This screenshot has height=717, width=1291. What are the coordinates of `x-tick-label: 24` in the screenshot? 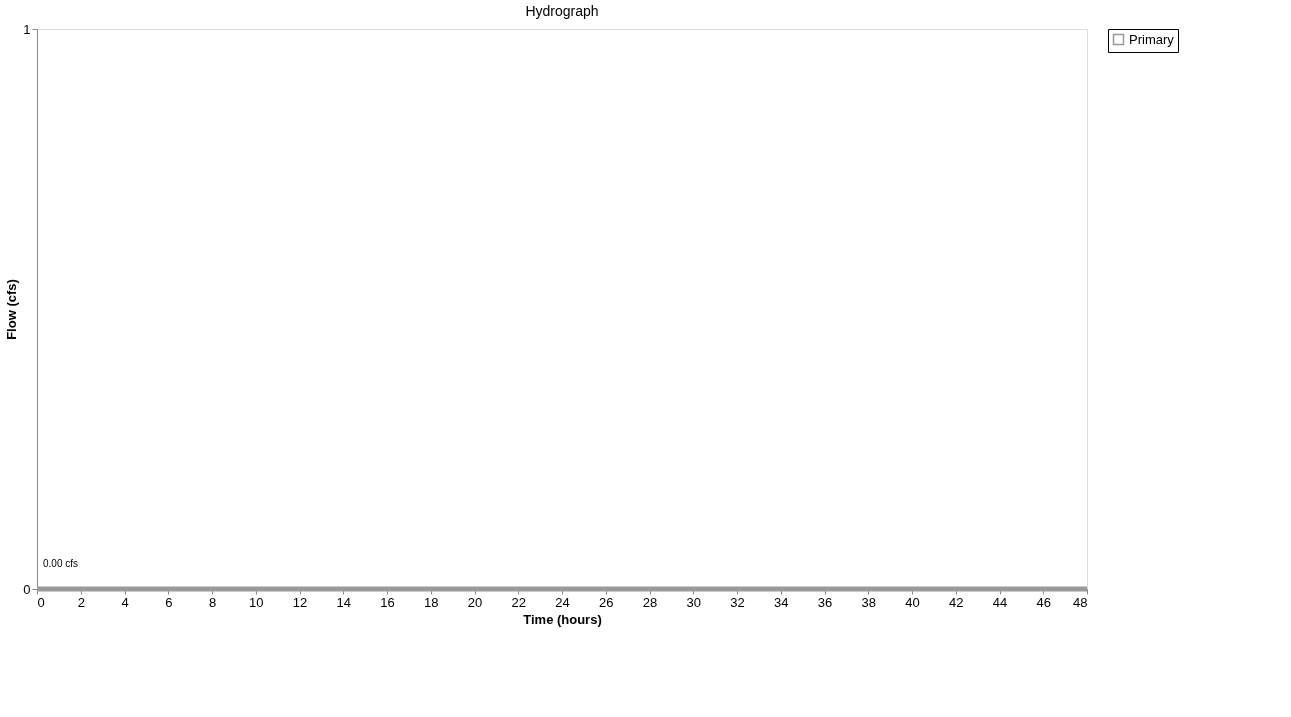 It's located at (562, 602).